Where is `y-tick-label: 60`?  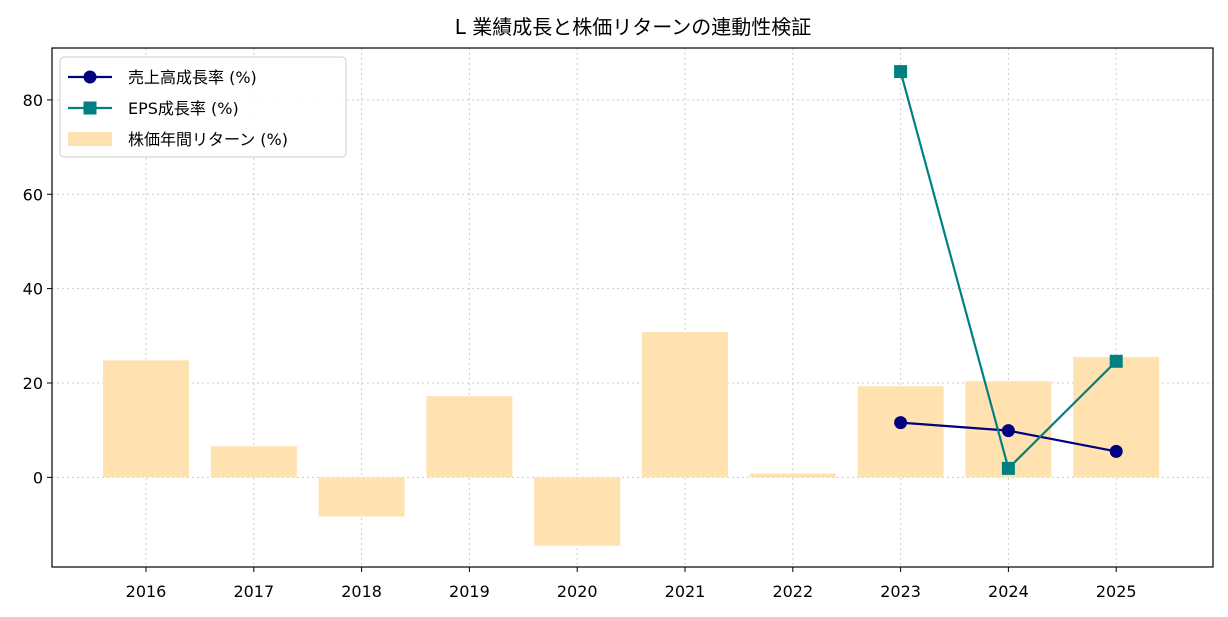
y-tick-label: 60 is located at coordinates (33, 194).